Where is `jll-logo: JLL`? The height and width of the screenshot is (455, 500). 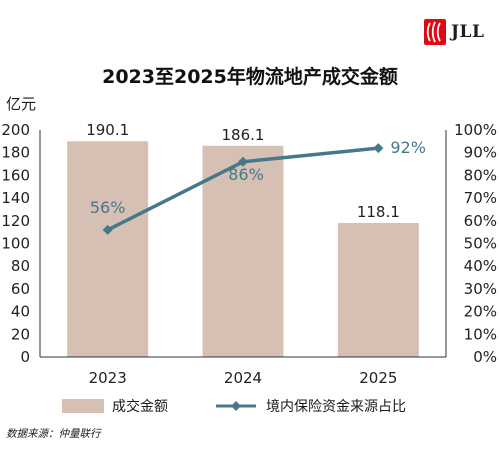 jll-logo: JLL is located at coordinates (454, 32).